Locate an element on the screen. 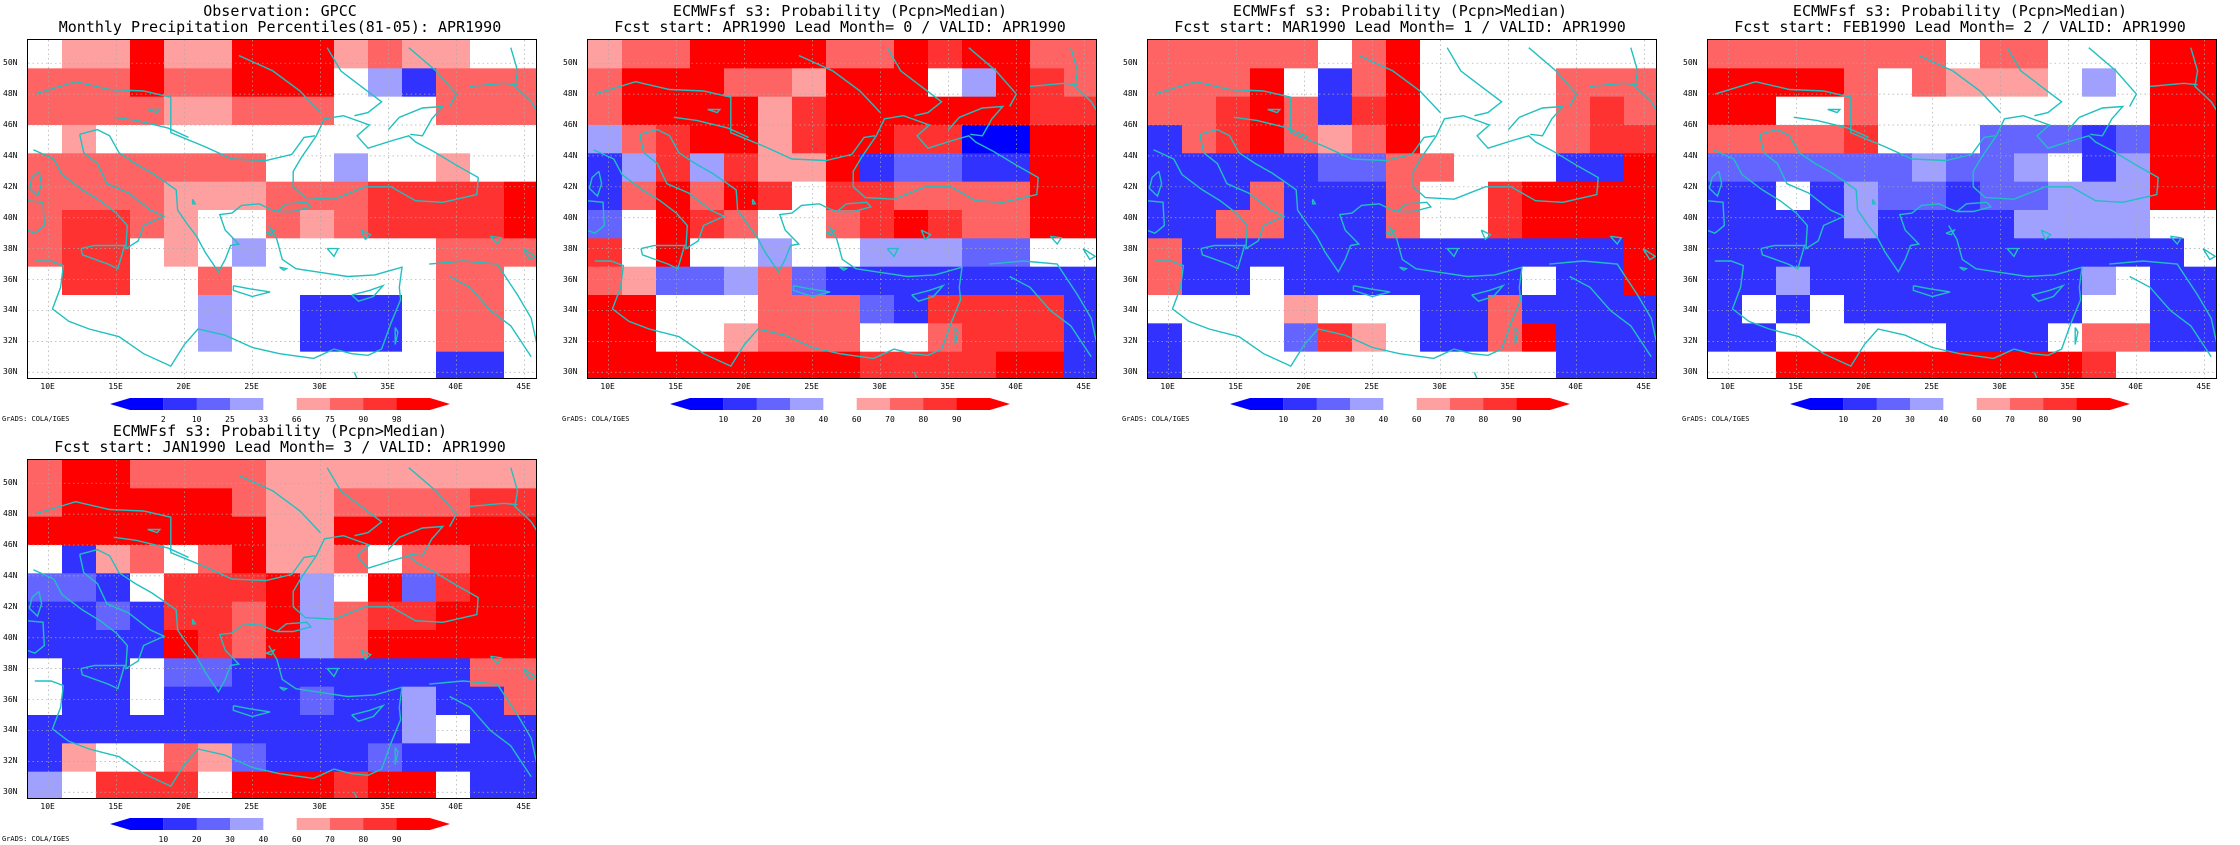 This screenshot has height=845, width=2240. lat-tick-label: 38N is located at coordinates (10, 668).